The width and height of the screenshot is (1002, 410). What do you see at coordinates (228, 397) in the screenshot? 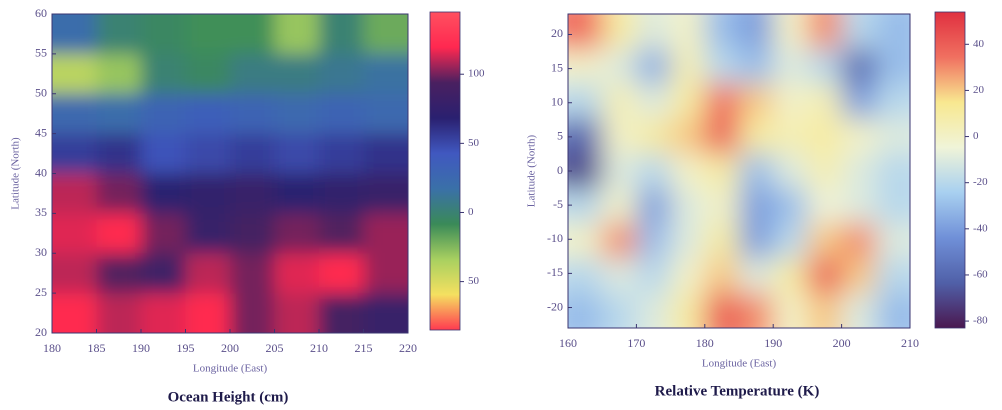
I see `caption: Ocean Height (cm)` at bounding box center [228, 397].